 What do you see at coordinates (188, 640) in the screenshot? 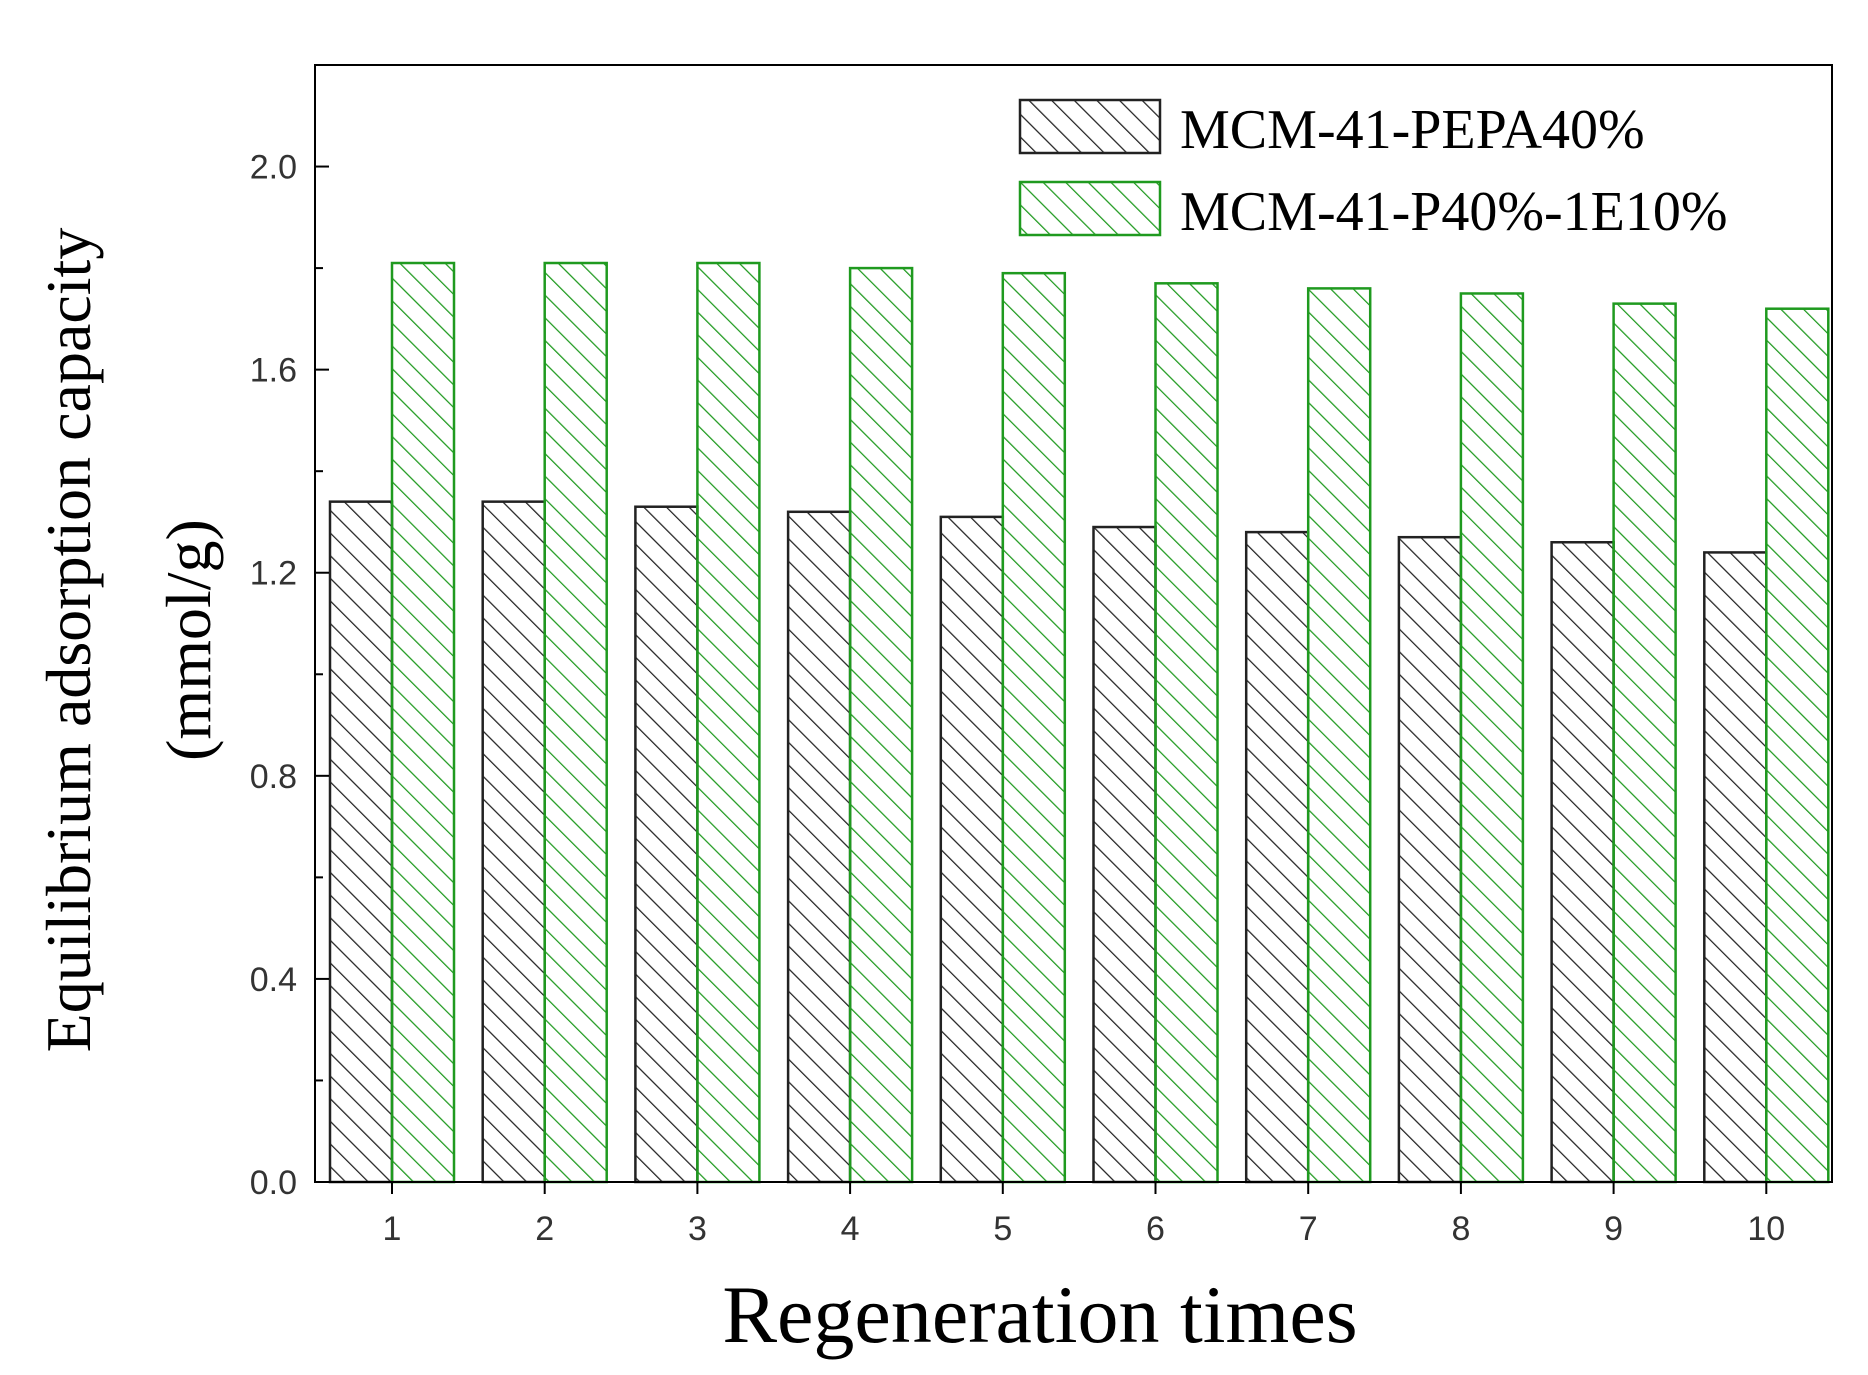
I see `y-axis-title-line-2: (mmol/g)` at bounding box center [188, 640].